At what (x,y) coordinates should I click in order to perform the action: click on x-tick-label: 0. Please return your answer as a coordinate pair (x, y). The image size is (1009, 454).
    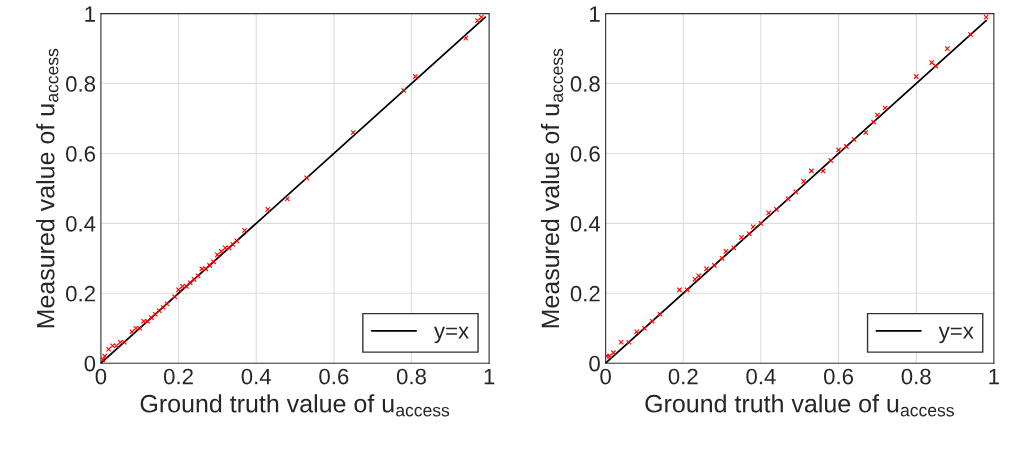
    Looking at the image, I should click on (101, 376).